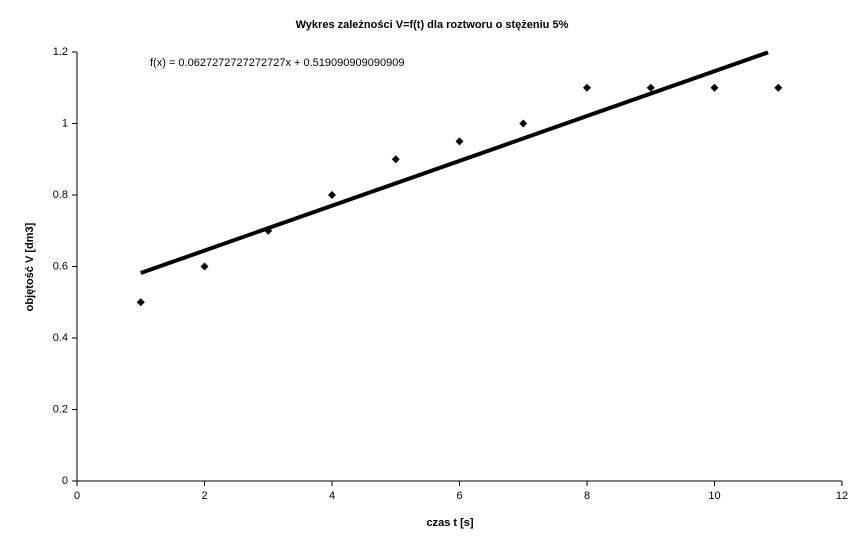 Image resolution: width=866 pixels, height=548 pixels. What do you see at coordinates (842, 496) in the screenshot?
I see `x-tick-label: 12` at bounding box center [842, 496].